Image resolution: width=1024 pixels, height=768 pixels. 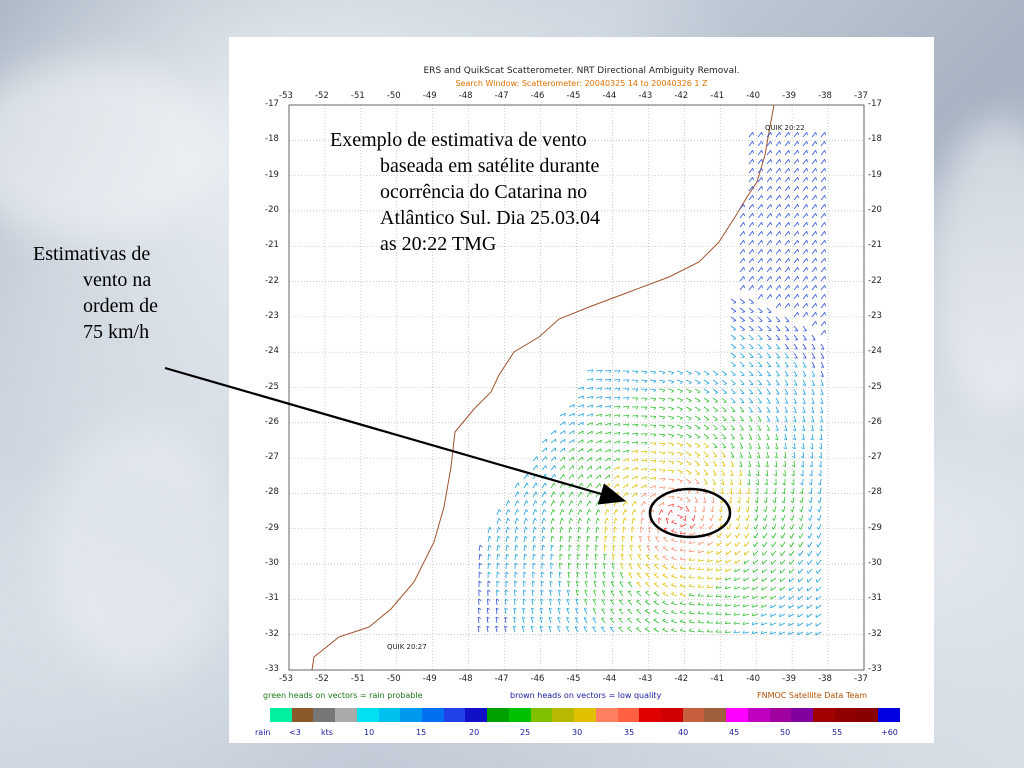 I want to click on x-tick-label-bottom: -39, so click(x=789, y=679).